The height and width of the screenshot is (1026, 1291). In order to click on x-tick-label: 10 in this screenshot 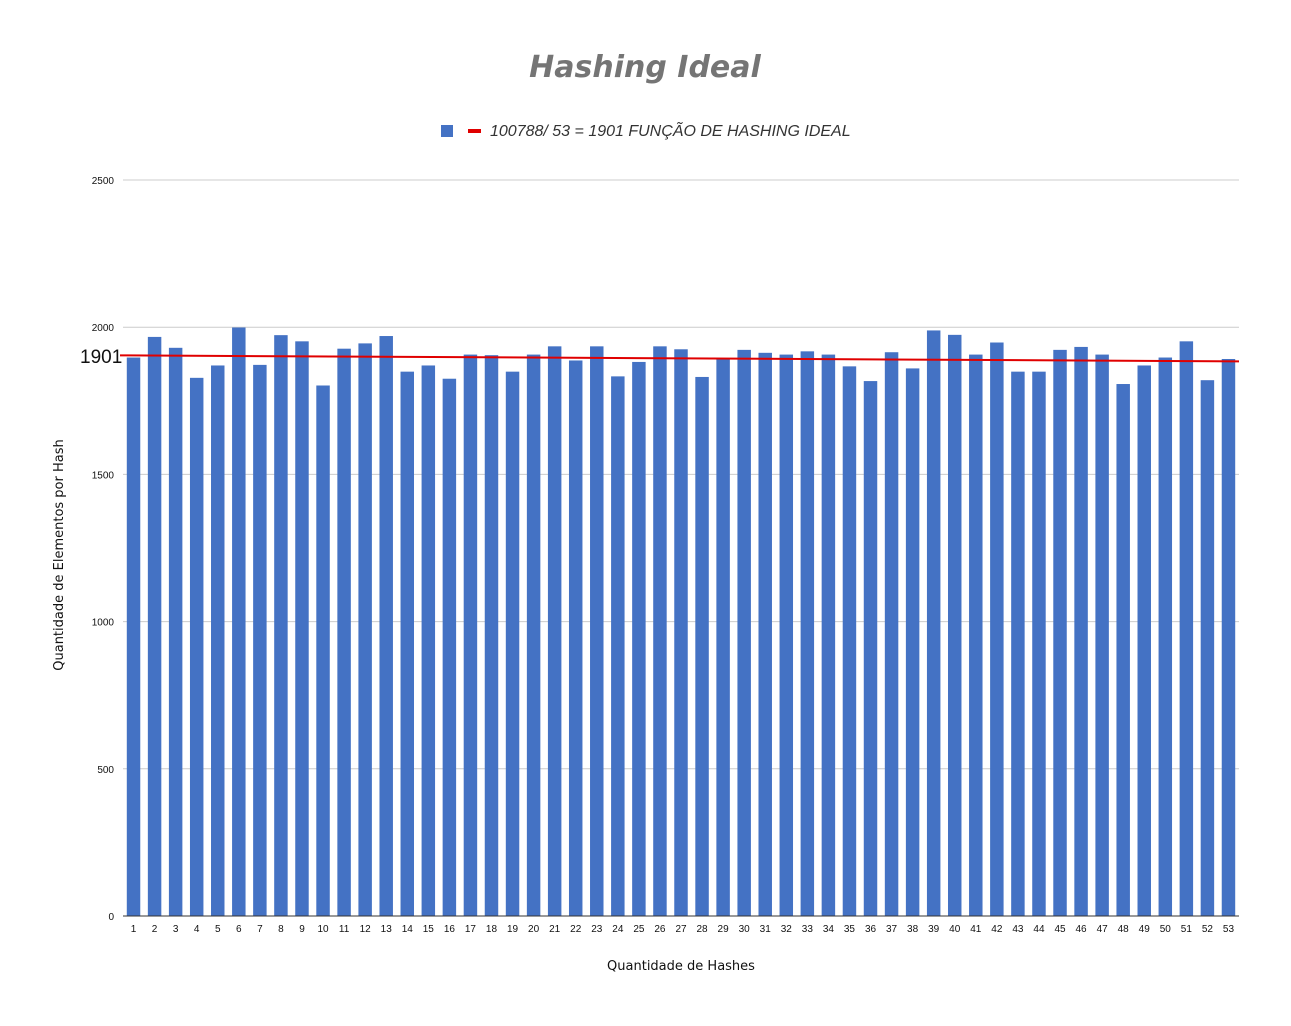, I will do `click(323, 929)`.